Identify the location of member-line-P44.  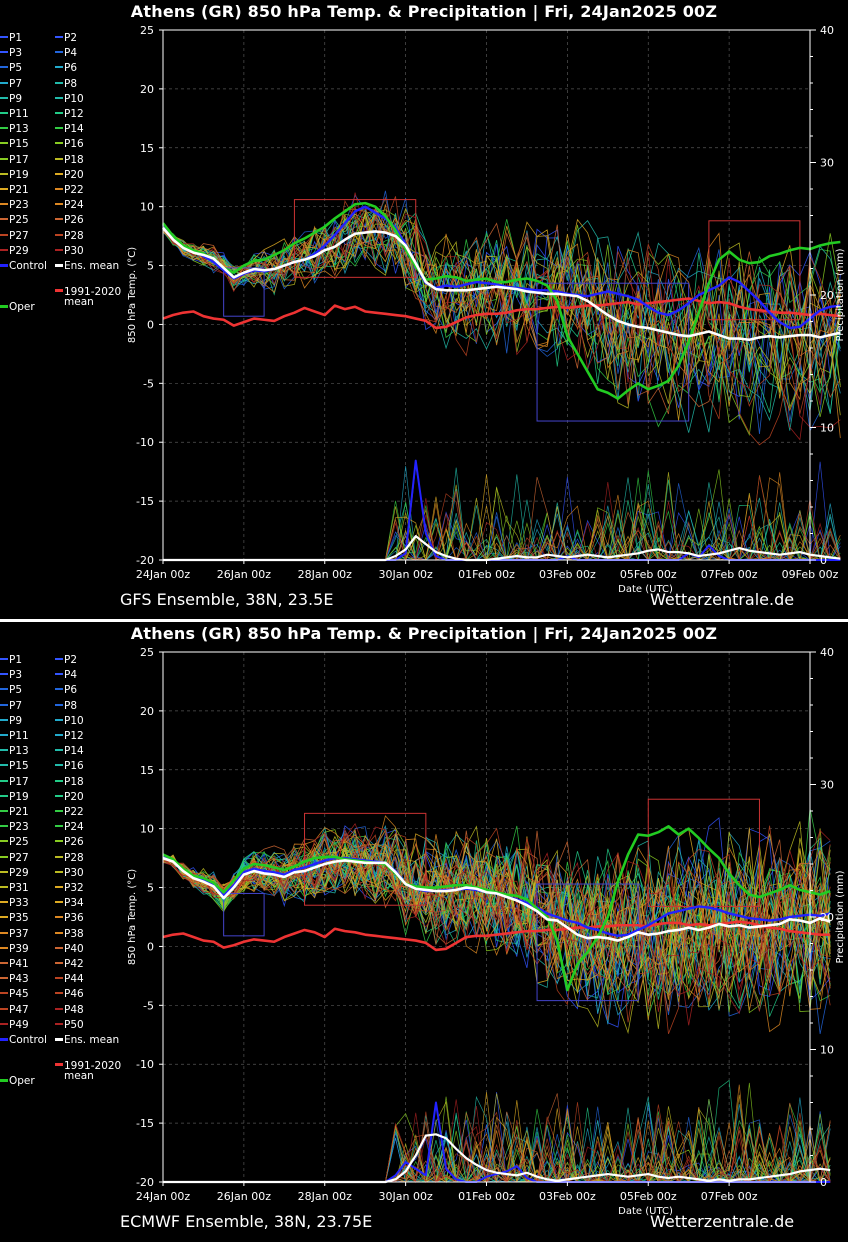
(496, 914).